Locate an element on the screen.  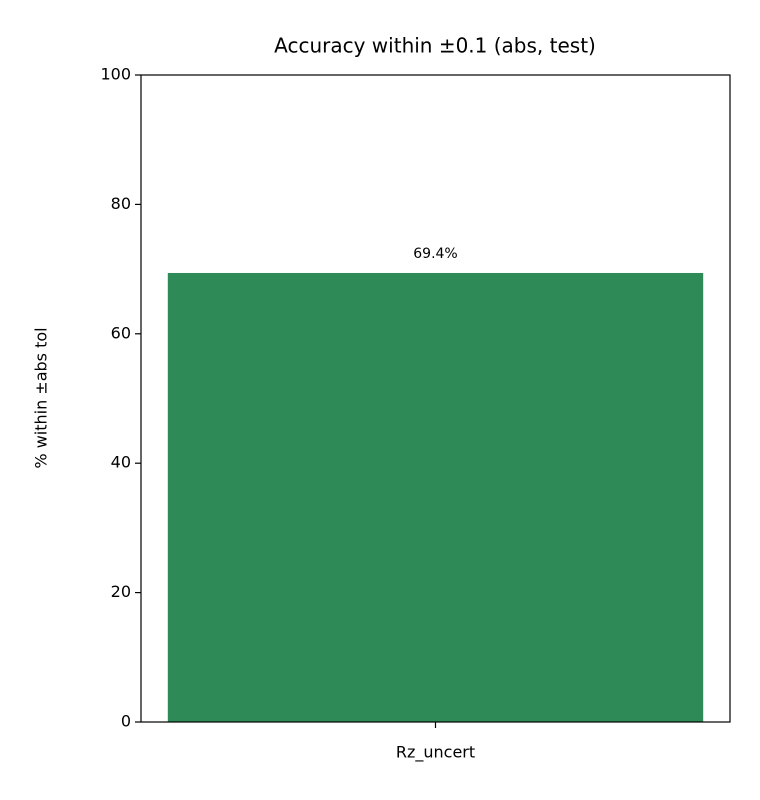
chart-title: Accuracy within ±0.1 (abs, test) is located at coordinates (435, 46).